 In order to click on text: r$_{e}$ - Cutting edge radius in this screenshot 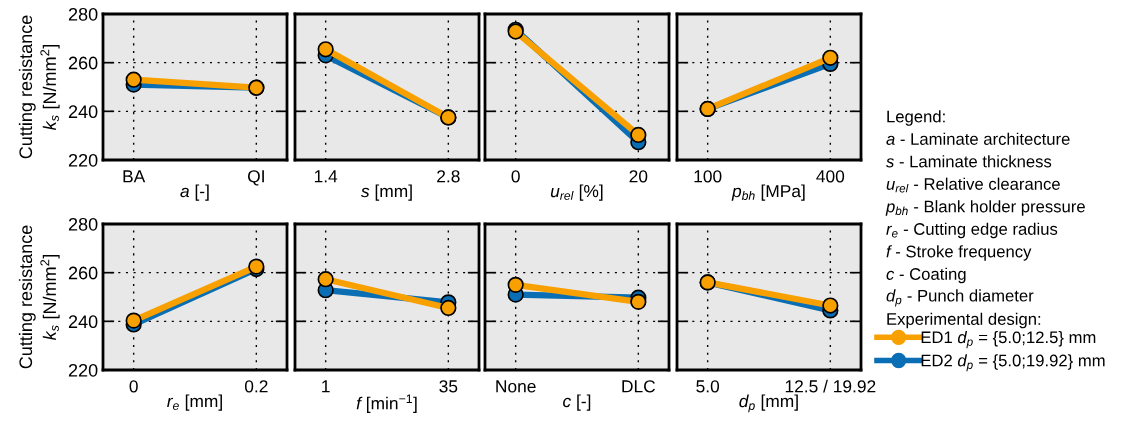, I will do `click(972, 230)`.